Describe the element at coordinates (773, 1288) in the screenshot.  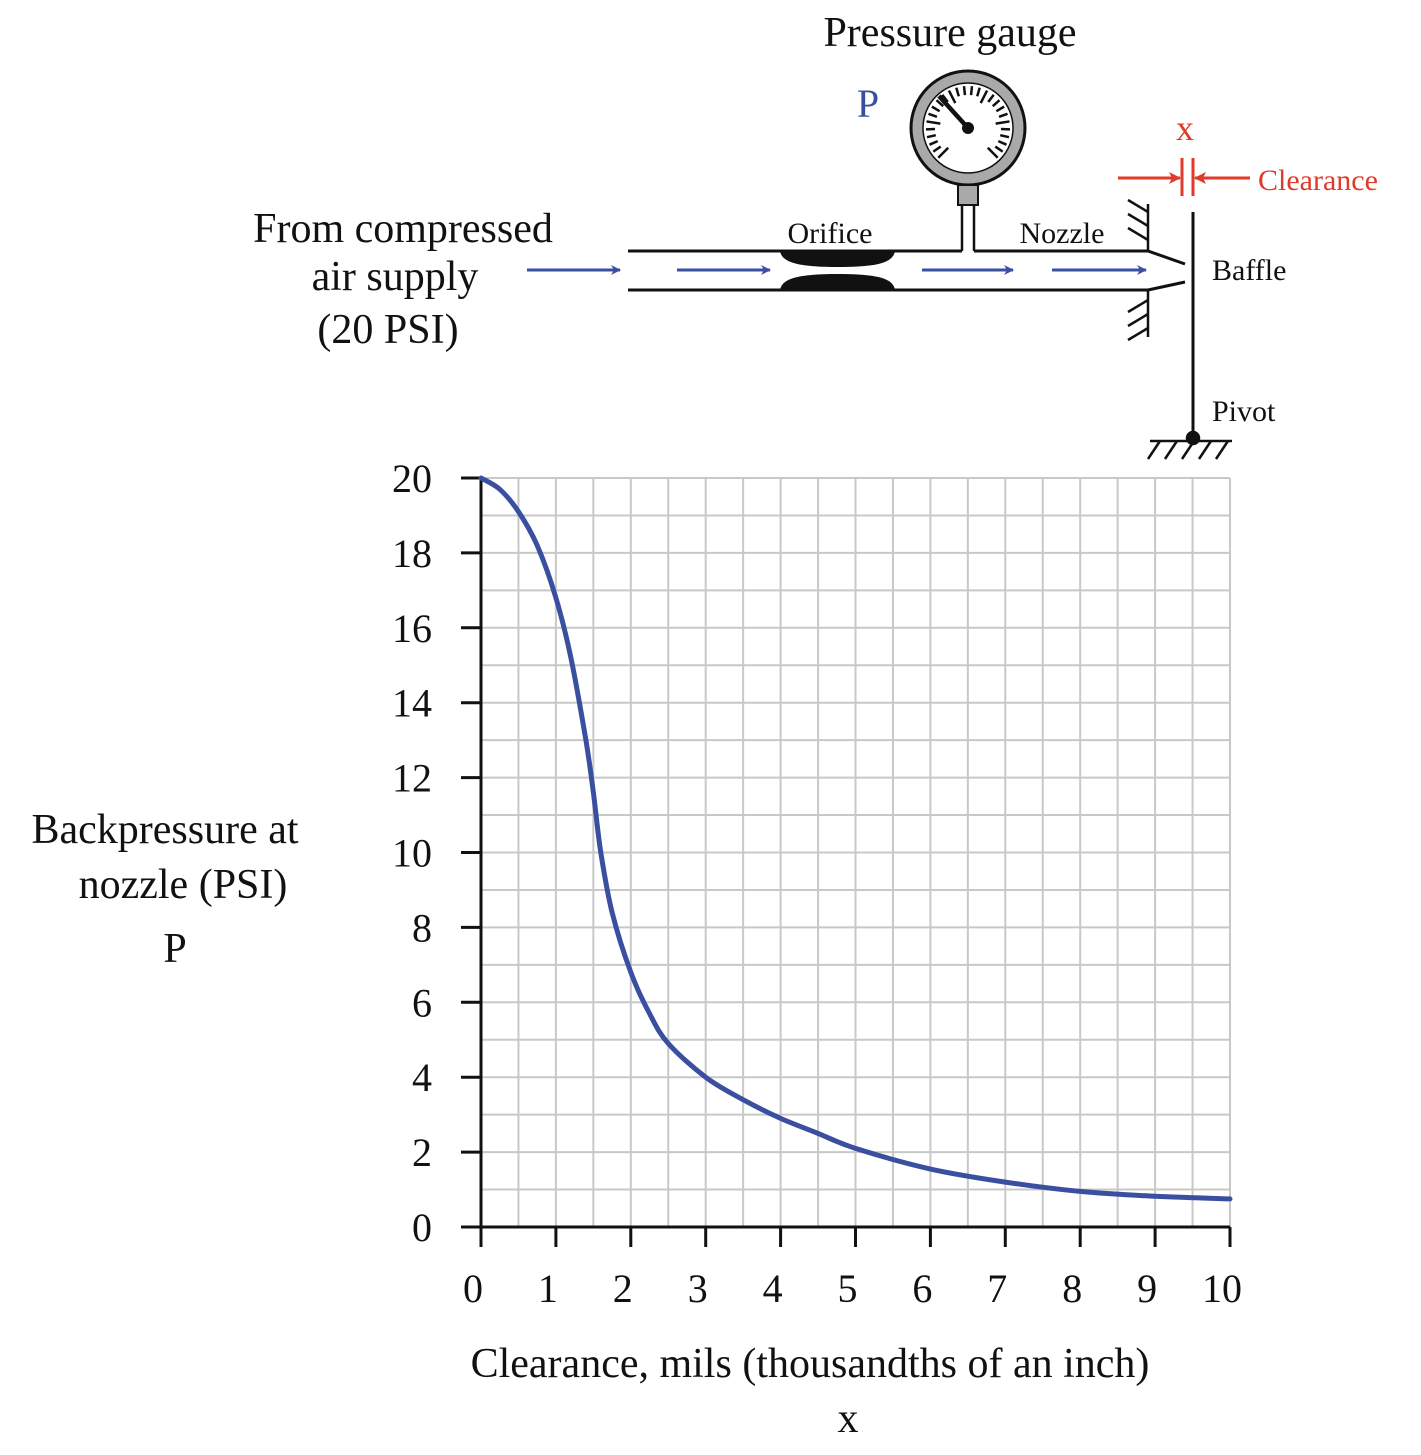
I see `x-tick-label: 4` at that location.